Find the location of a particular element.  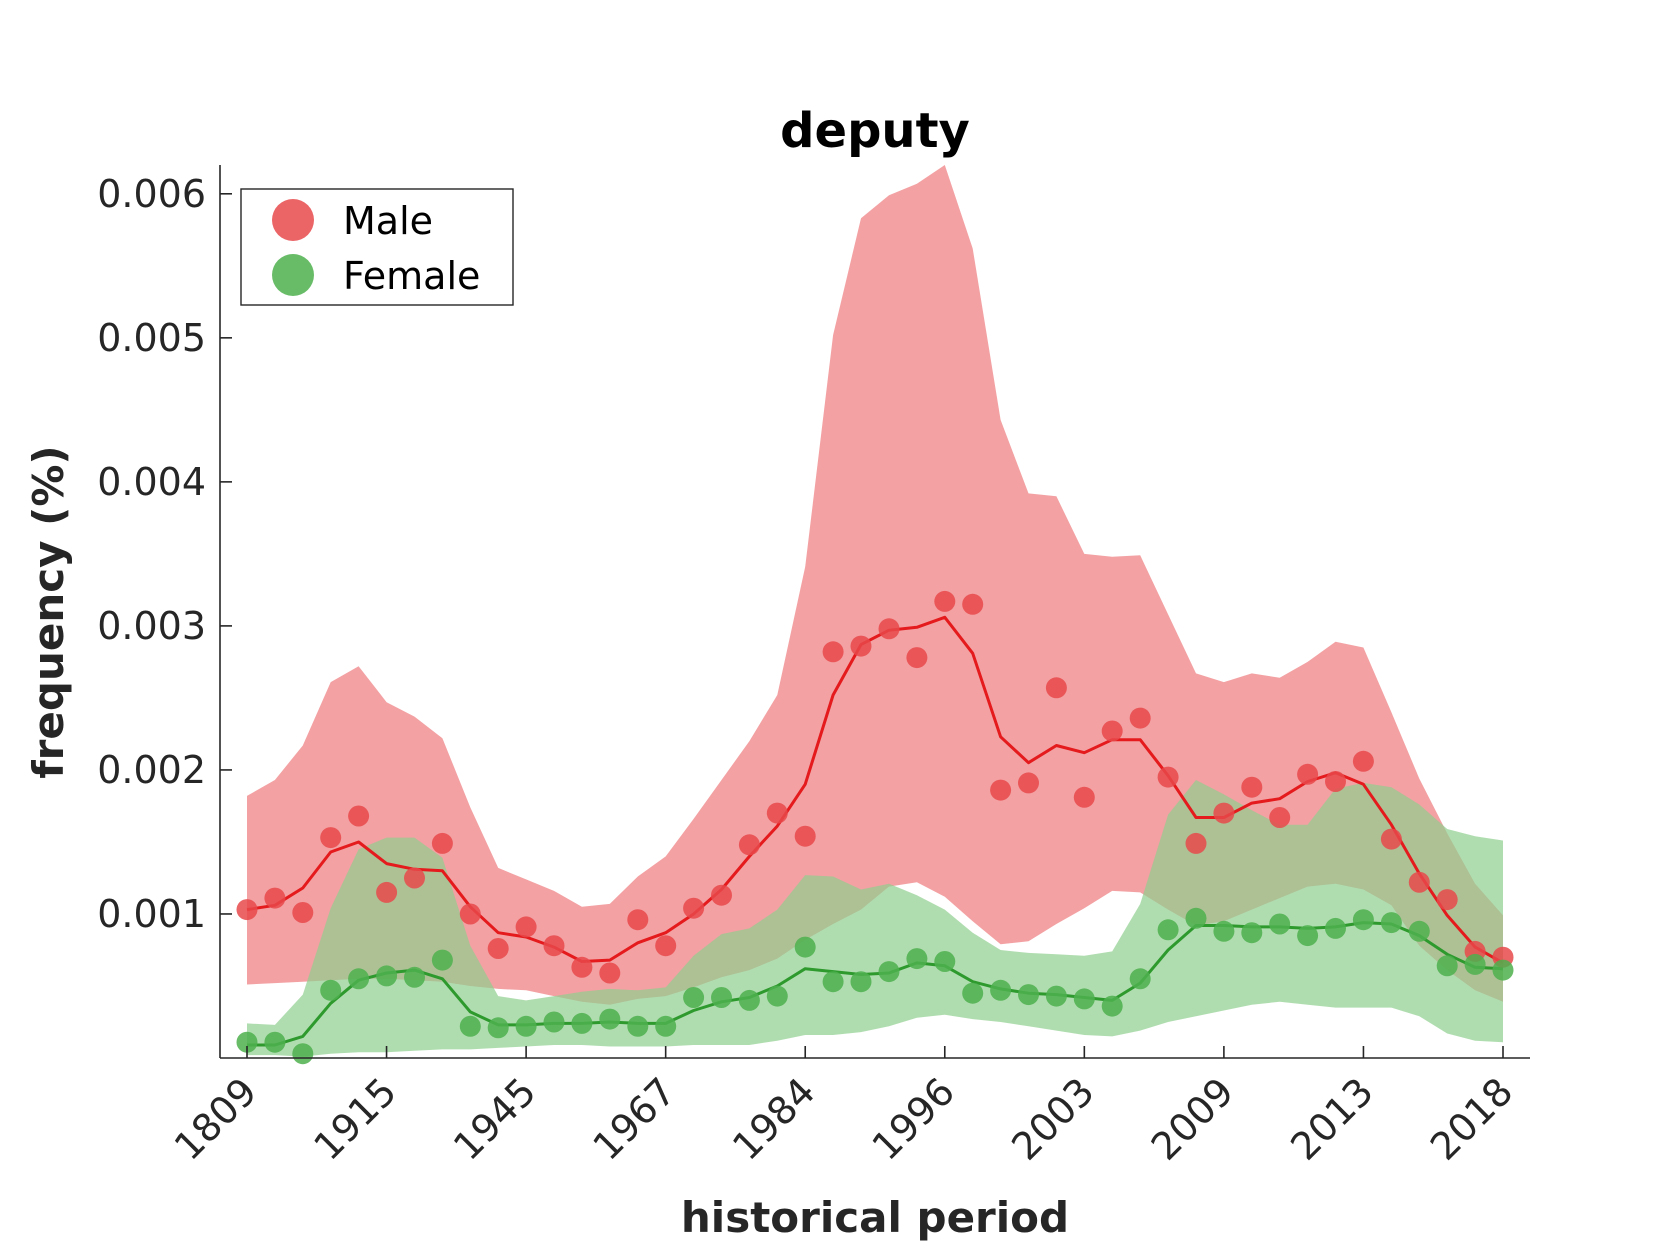

y-tick-label: 0.001 is located at coordinates (151, 914).